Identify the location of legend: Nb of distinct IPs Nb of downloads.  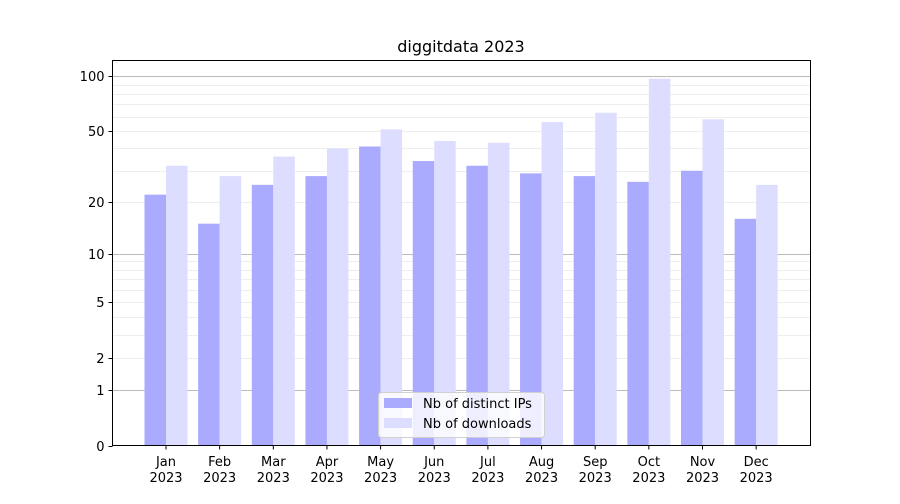
(461, 415).